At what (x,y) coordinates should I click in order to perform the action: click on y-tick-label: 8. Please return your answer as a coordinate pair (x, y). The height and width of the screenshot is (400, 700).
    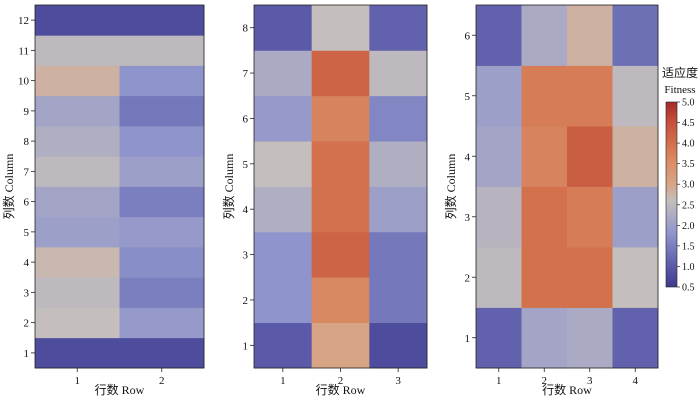
    Looking at the image, I should click on (246, 29).